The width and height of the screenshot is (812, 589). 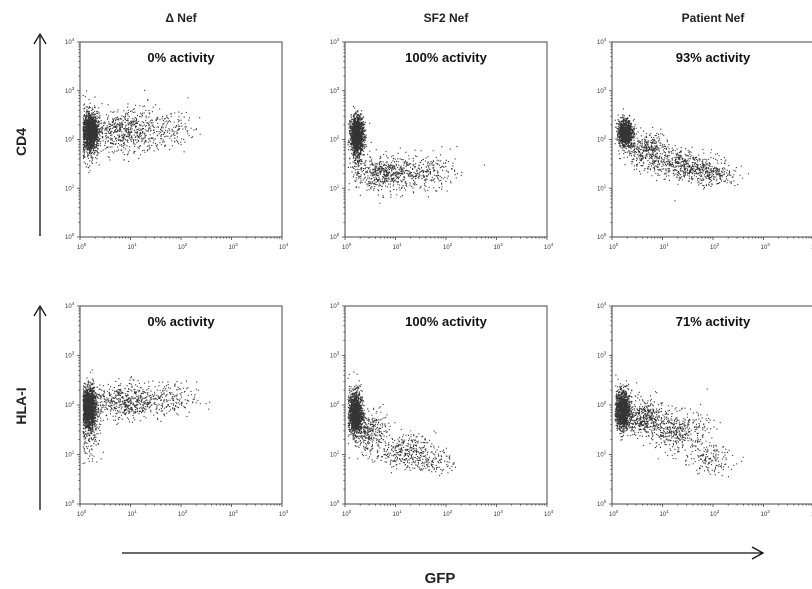 I want to click on x-axis-label-gfp: GFP, so click(x=440, y=578).